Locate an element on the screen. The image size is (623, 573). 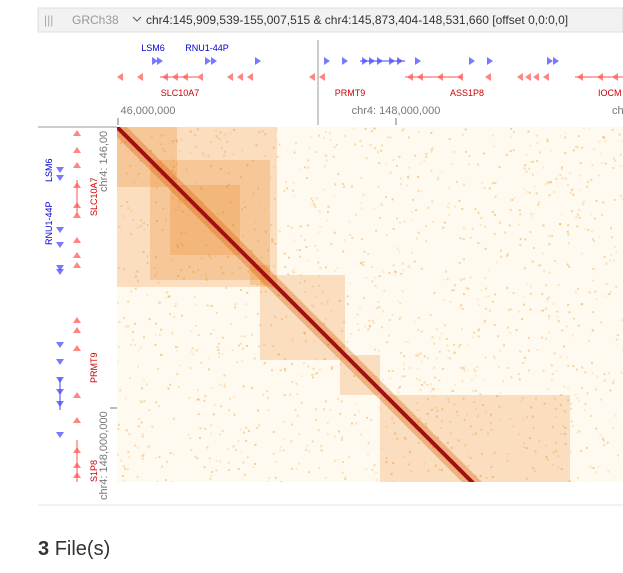
axis-label: ch is located at coordinates (617, 111).